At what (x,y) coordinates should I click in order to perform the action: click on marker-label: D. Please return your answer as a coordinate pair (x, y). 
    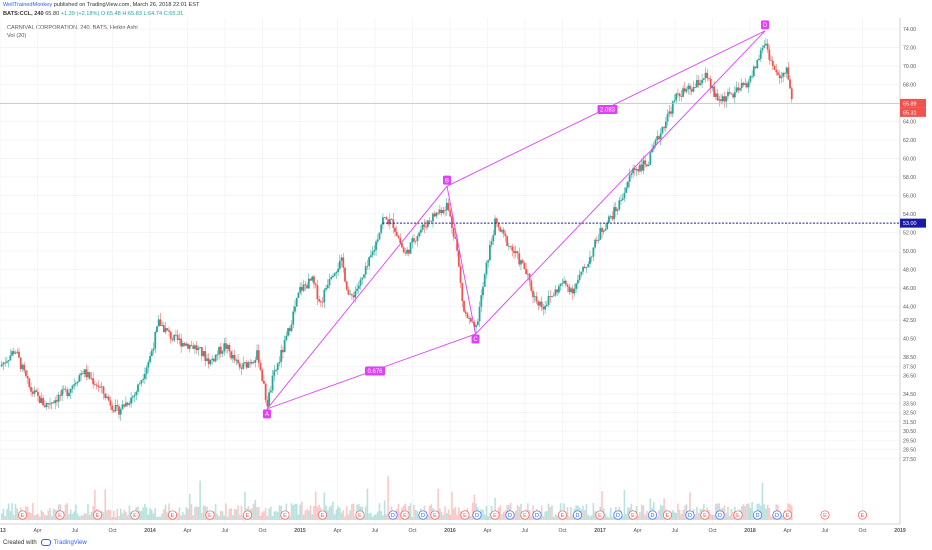
    Looking at the image, I should click on (758, 516).